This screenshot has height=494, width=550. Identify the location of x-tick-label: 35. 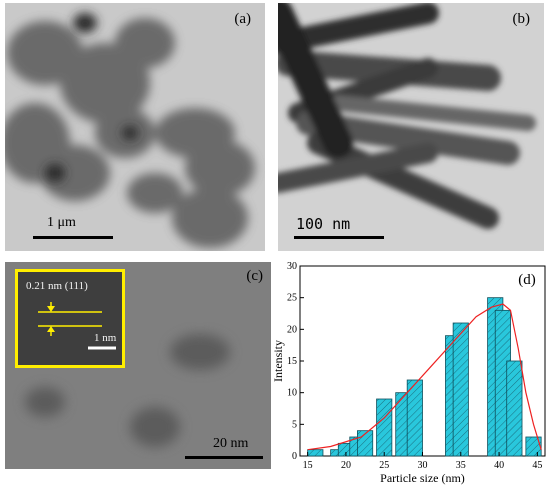
(461, 465).